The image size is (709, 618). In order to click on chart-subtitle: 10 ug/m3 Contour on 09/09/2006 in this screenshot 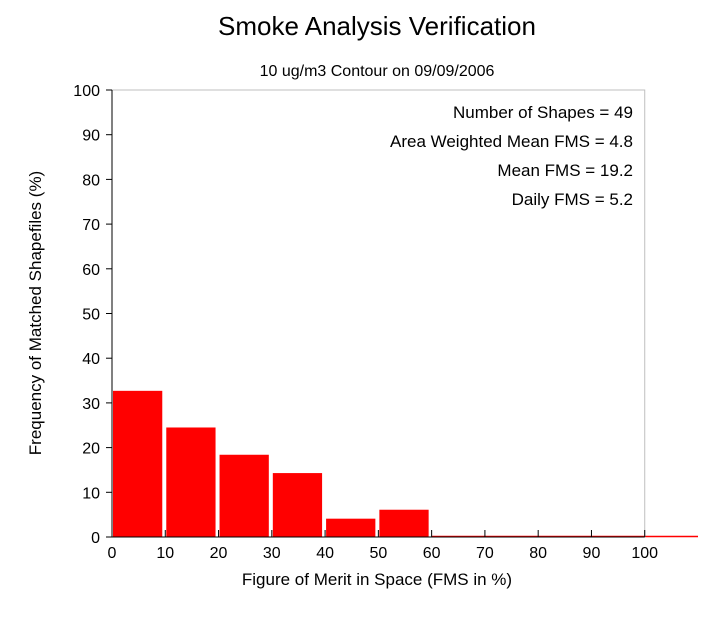, I will do `click(377, 71)`.